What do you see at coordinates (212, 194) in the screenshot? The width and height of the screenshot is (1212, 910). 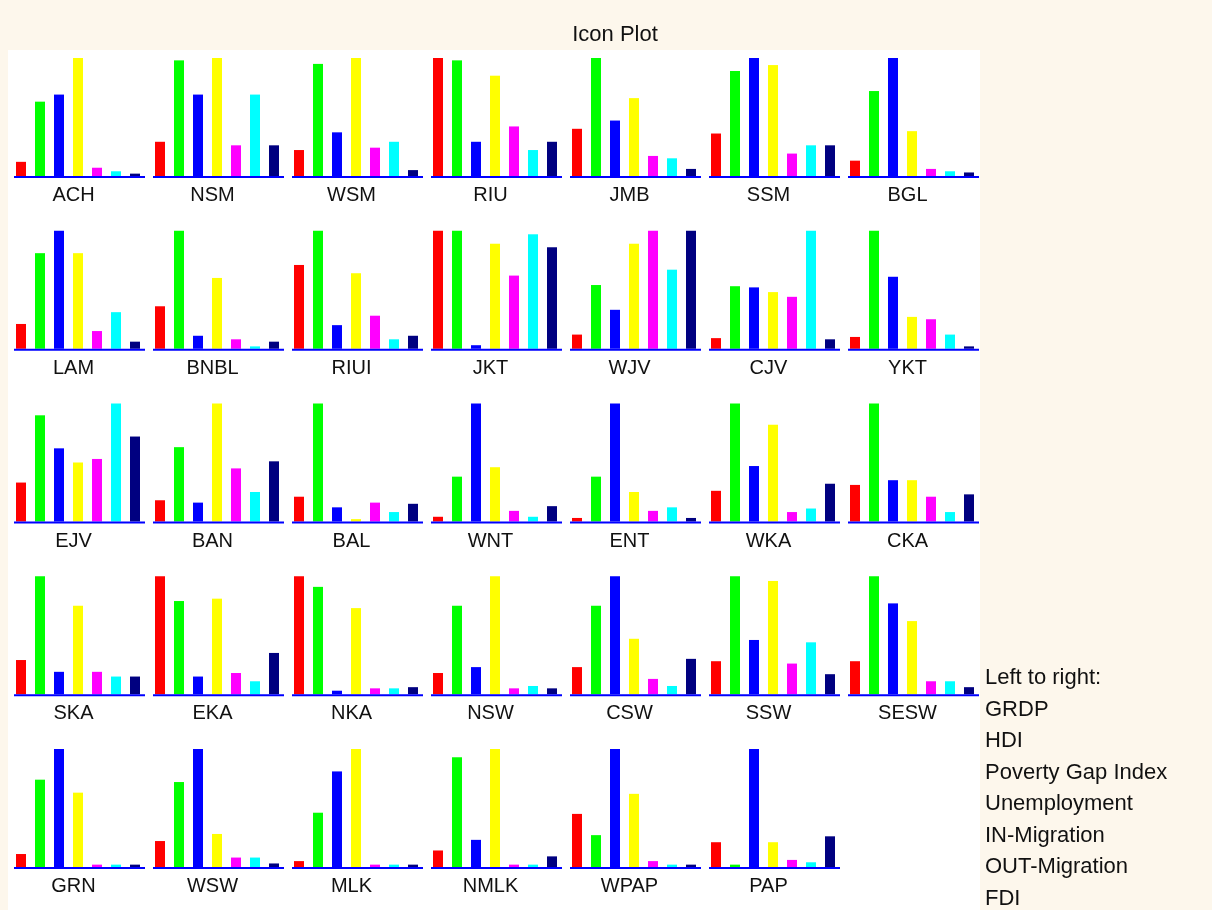 I see `x-axis-title: NSM` at bounding box center [212, 194].